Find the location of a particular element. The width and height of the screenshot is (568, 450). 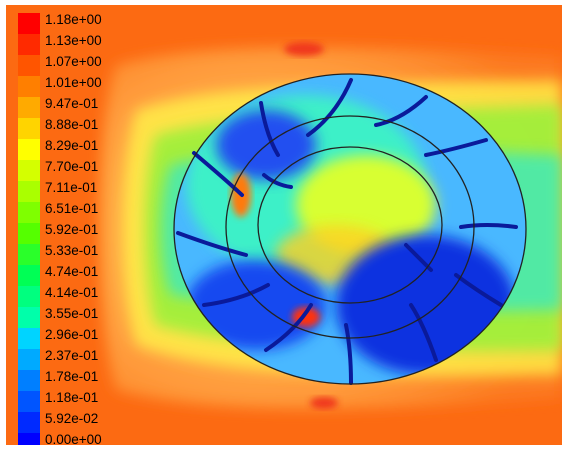

legend-label: 9.47e-01 is located at coordinates (72, 103).